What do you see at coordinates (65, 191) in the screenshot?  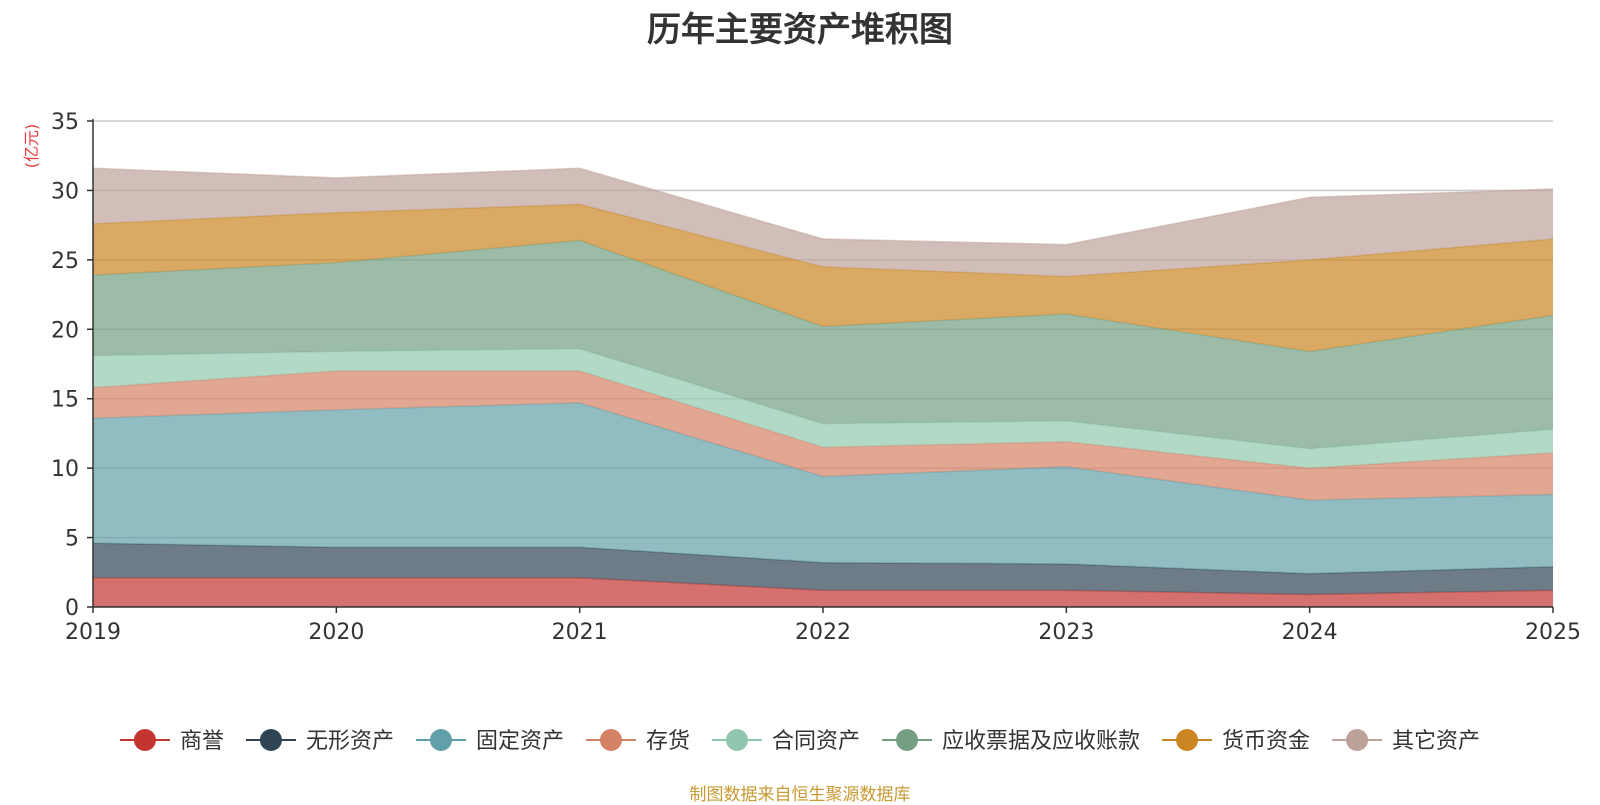 I see `y-tick-label: 30` at bounding box center [65, 191].